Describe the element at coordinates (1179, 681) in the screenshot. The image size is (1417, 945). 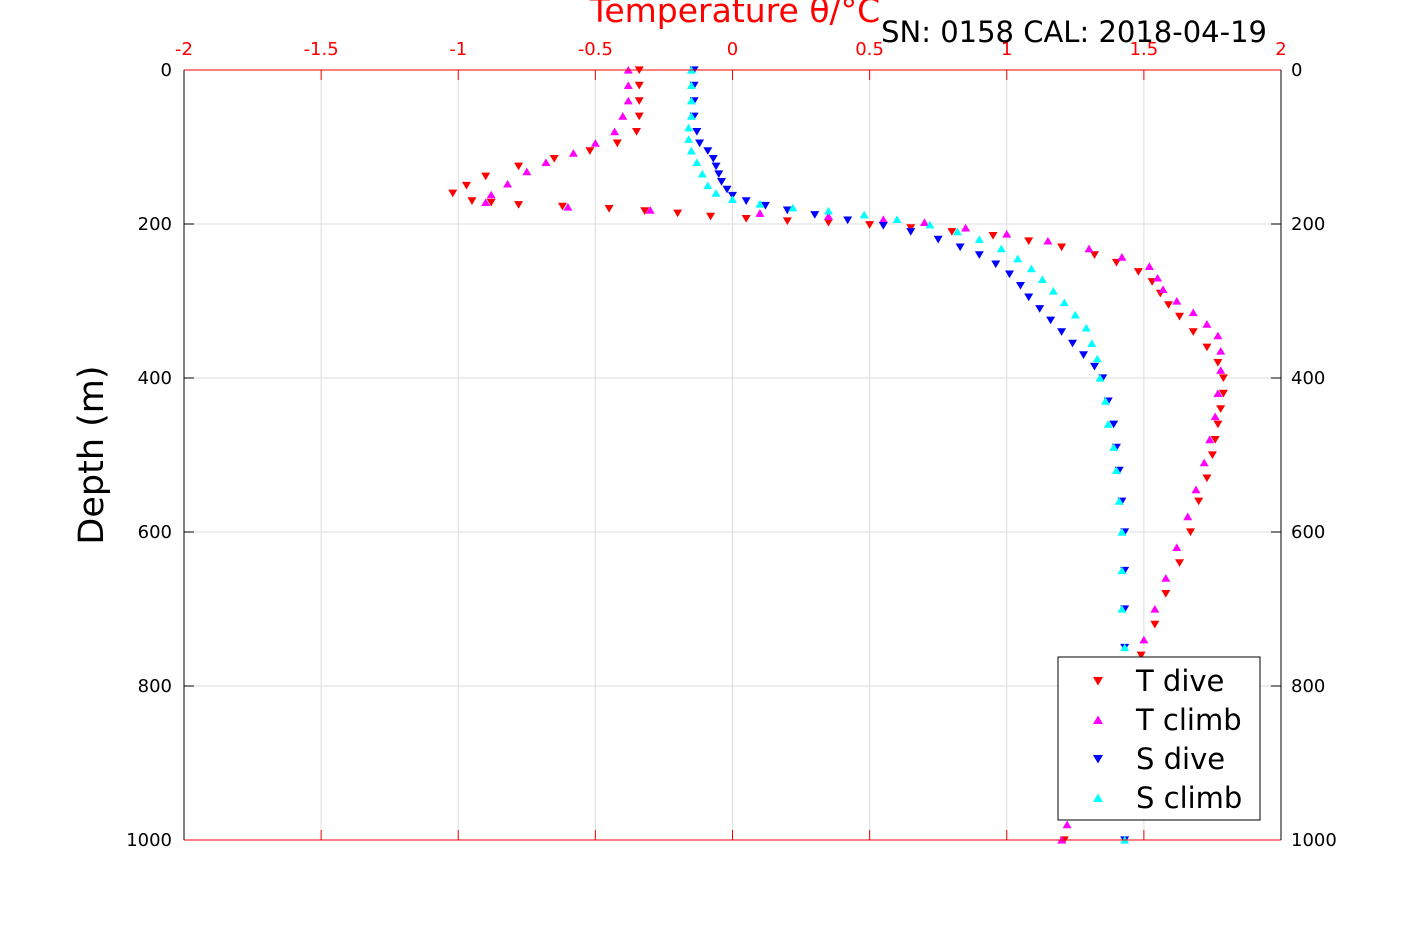
I see `legend-label: T dive` at that location.